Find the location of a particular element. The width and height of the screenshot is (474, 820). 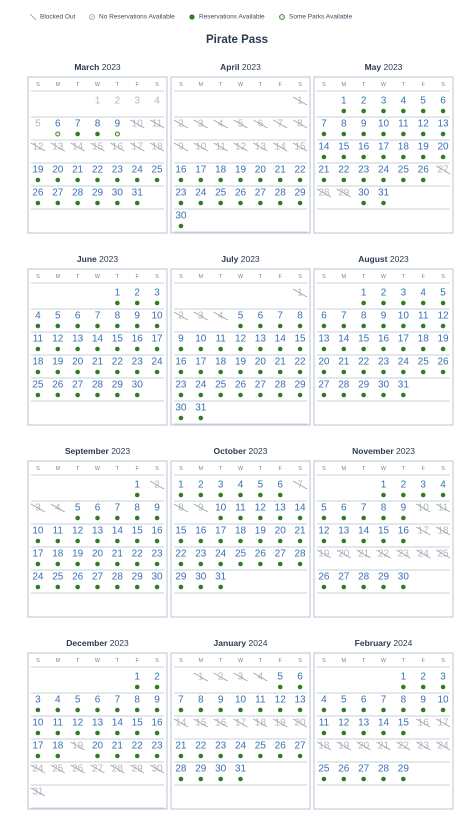

day-number: 4 is located at coordinates (157, 101).